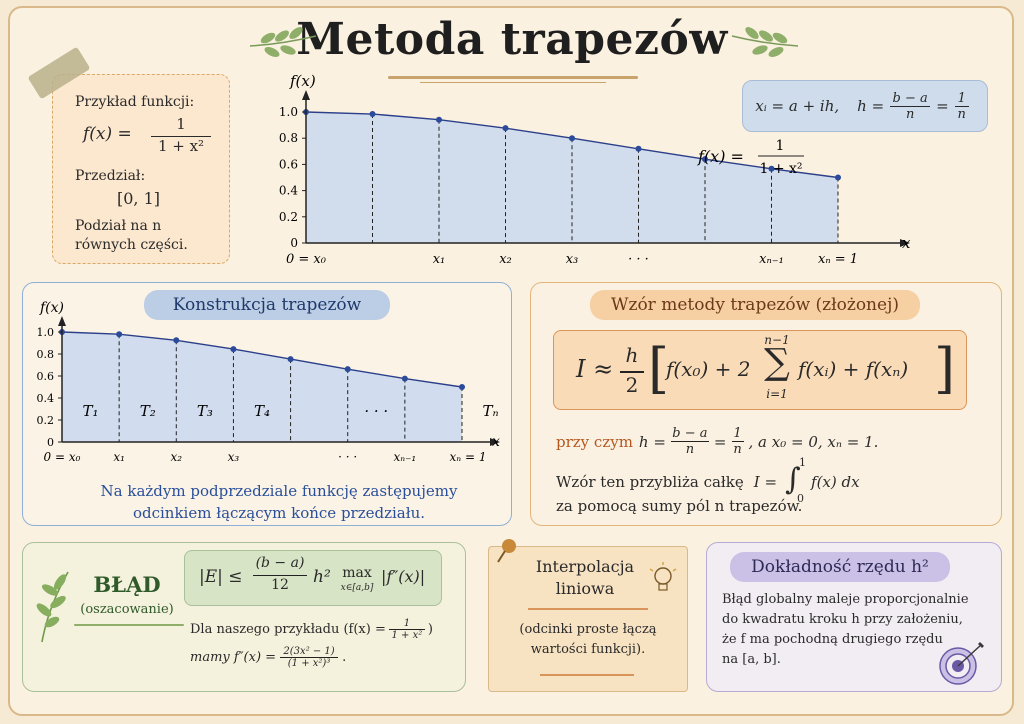  Describe the element at coordinates (468, 457) in the screenshot. I see `con-xtick-label: xₙ = 1` at that location.